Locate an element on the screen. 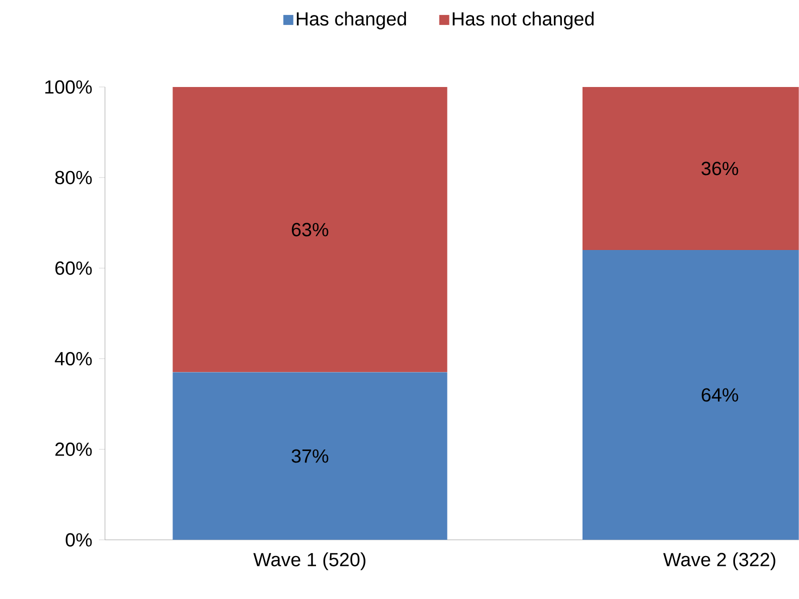 The image size is (799, 599). y-tick-label: 0% is located at coordinates (79, 540).